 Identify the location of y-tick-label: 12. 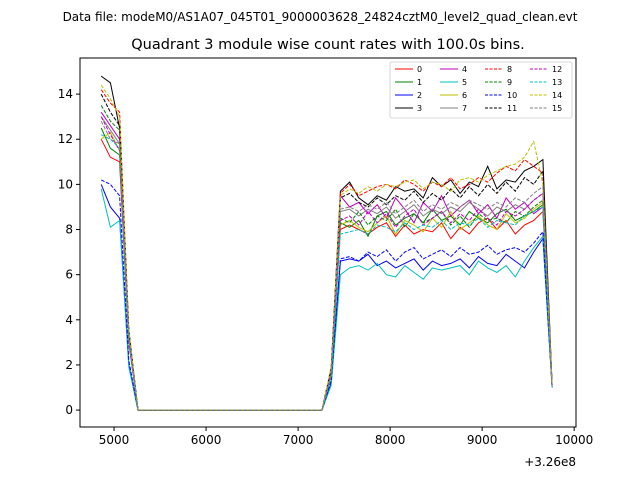
(65, 139).